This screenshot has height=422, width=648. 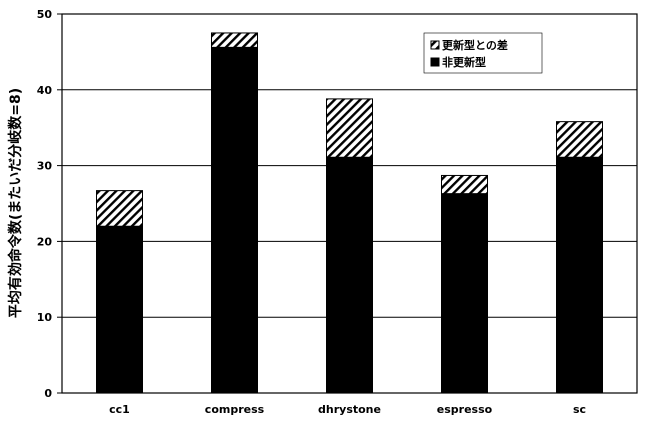 I want to click on y-axis-title: 平均有効命令数(またいだ分岐数=8), so click(x=15, y=203).